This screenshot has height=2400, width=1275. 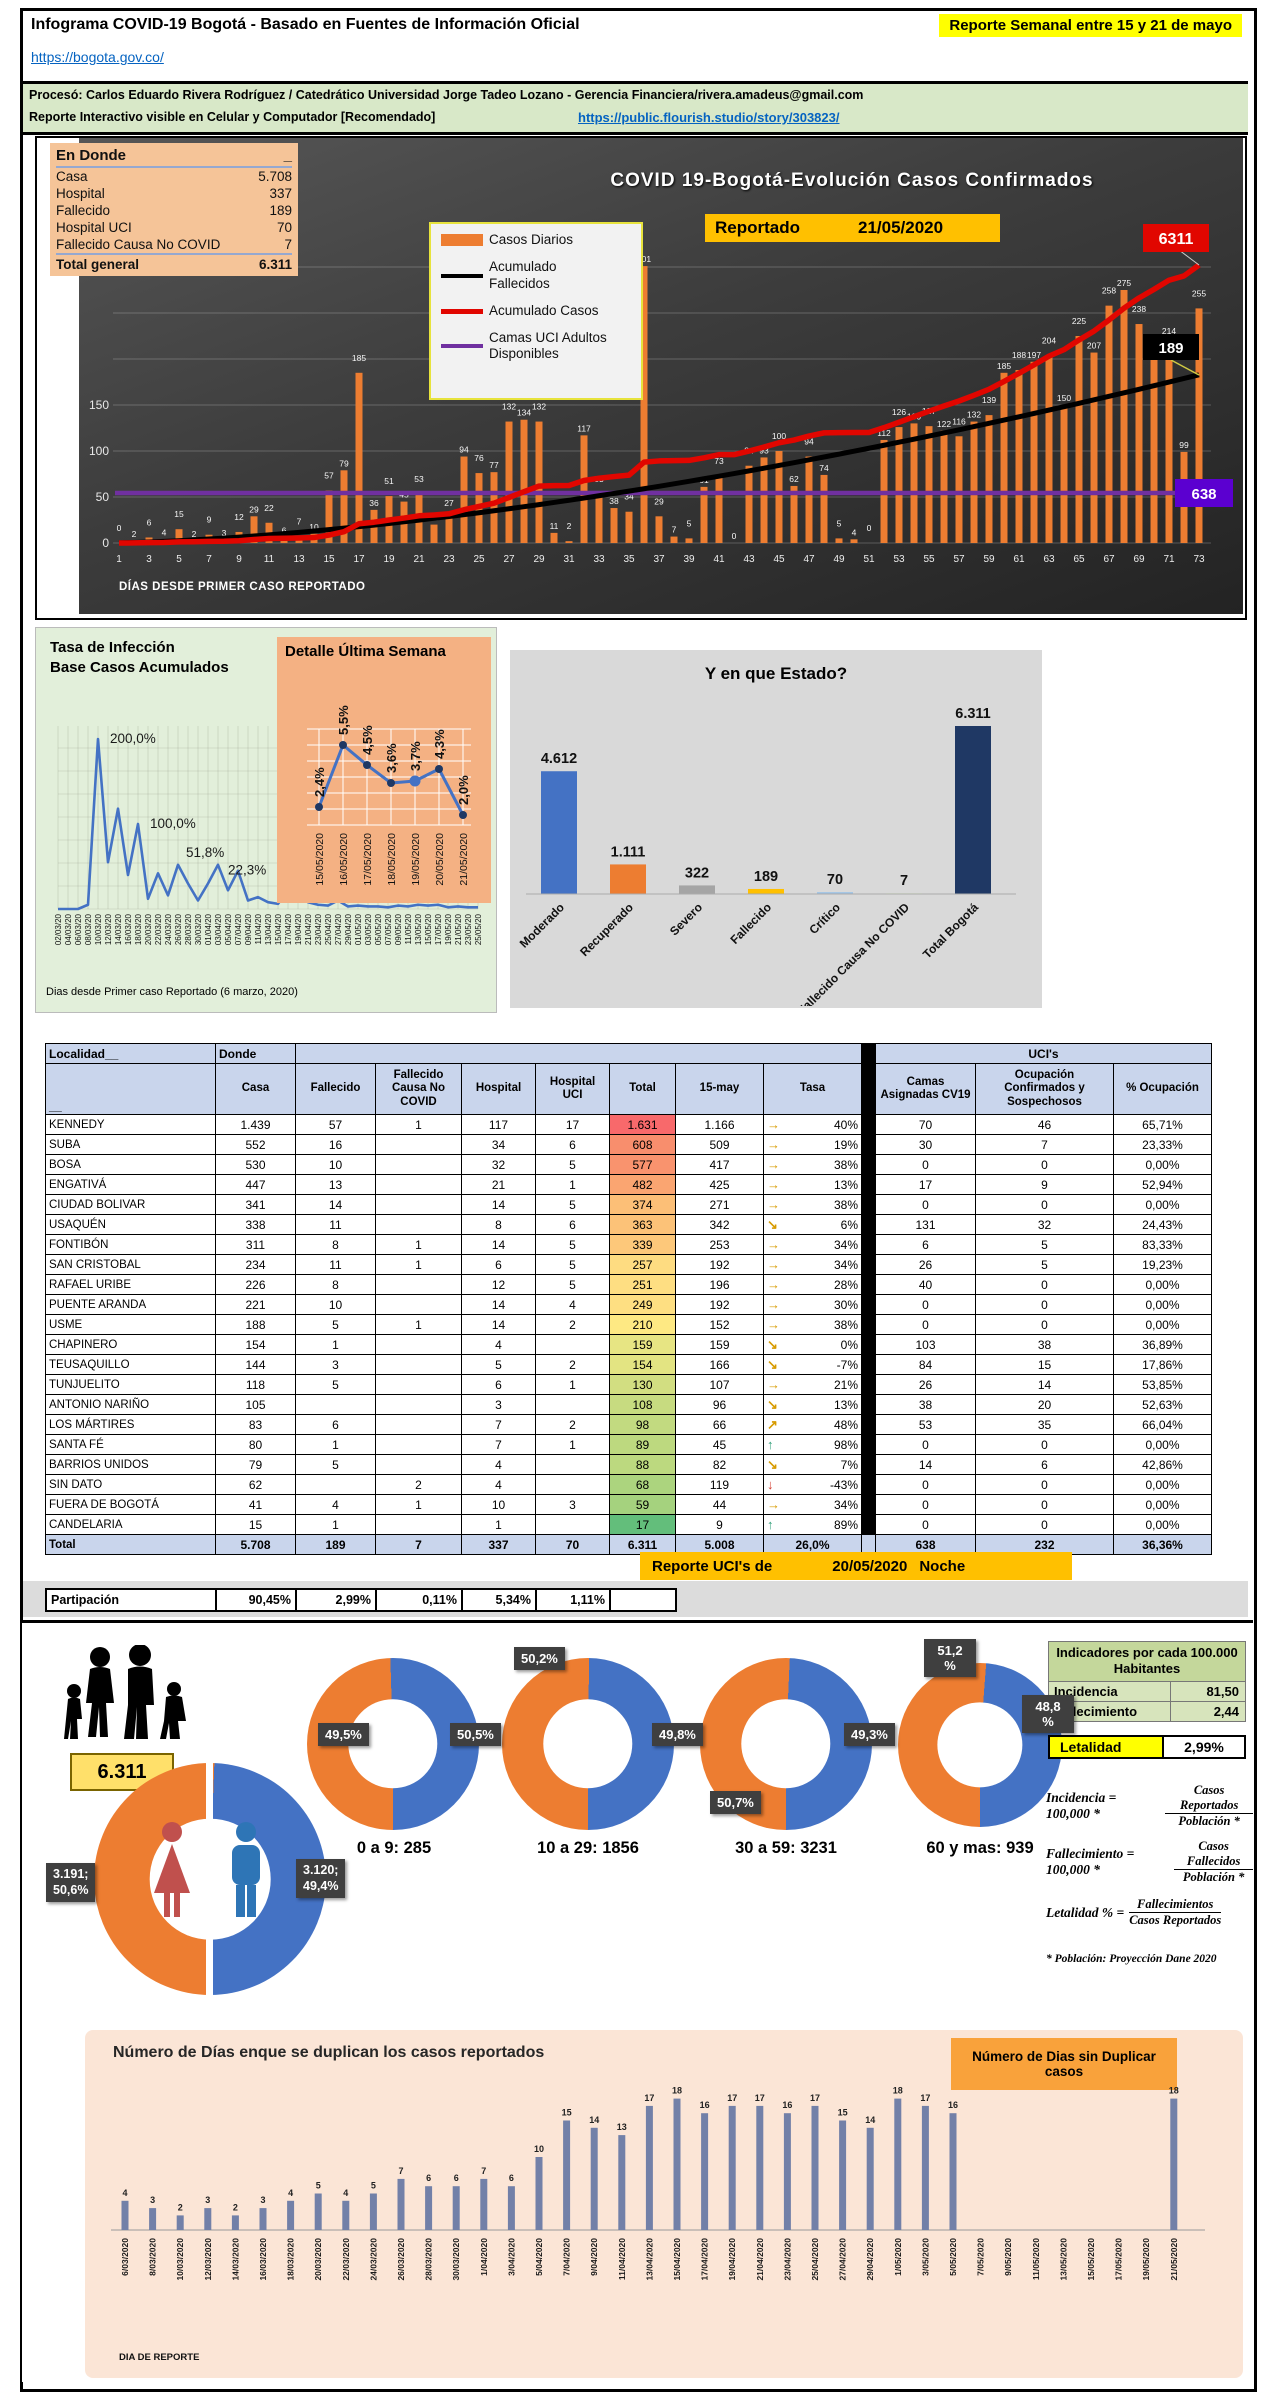 I want to click on svg-text: 37, so click(x=659, y=559).